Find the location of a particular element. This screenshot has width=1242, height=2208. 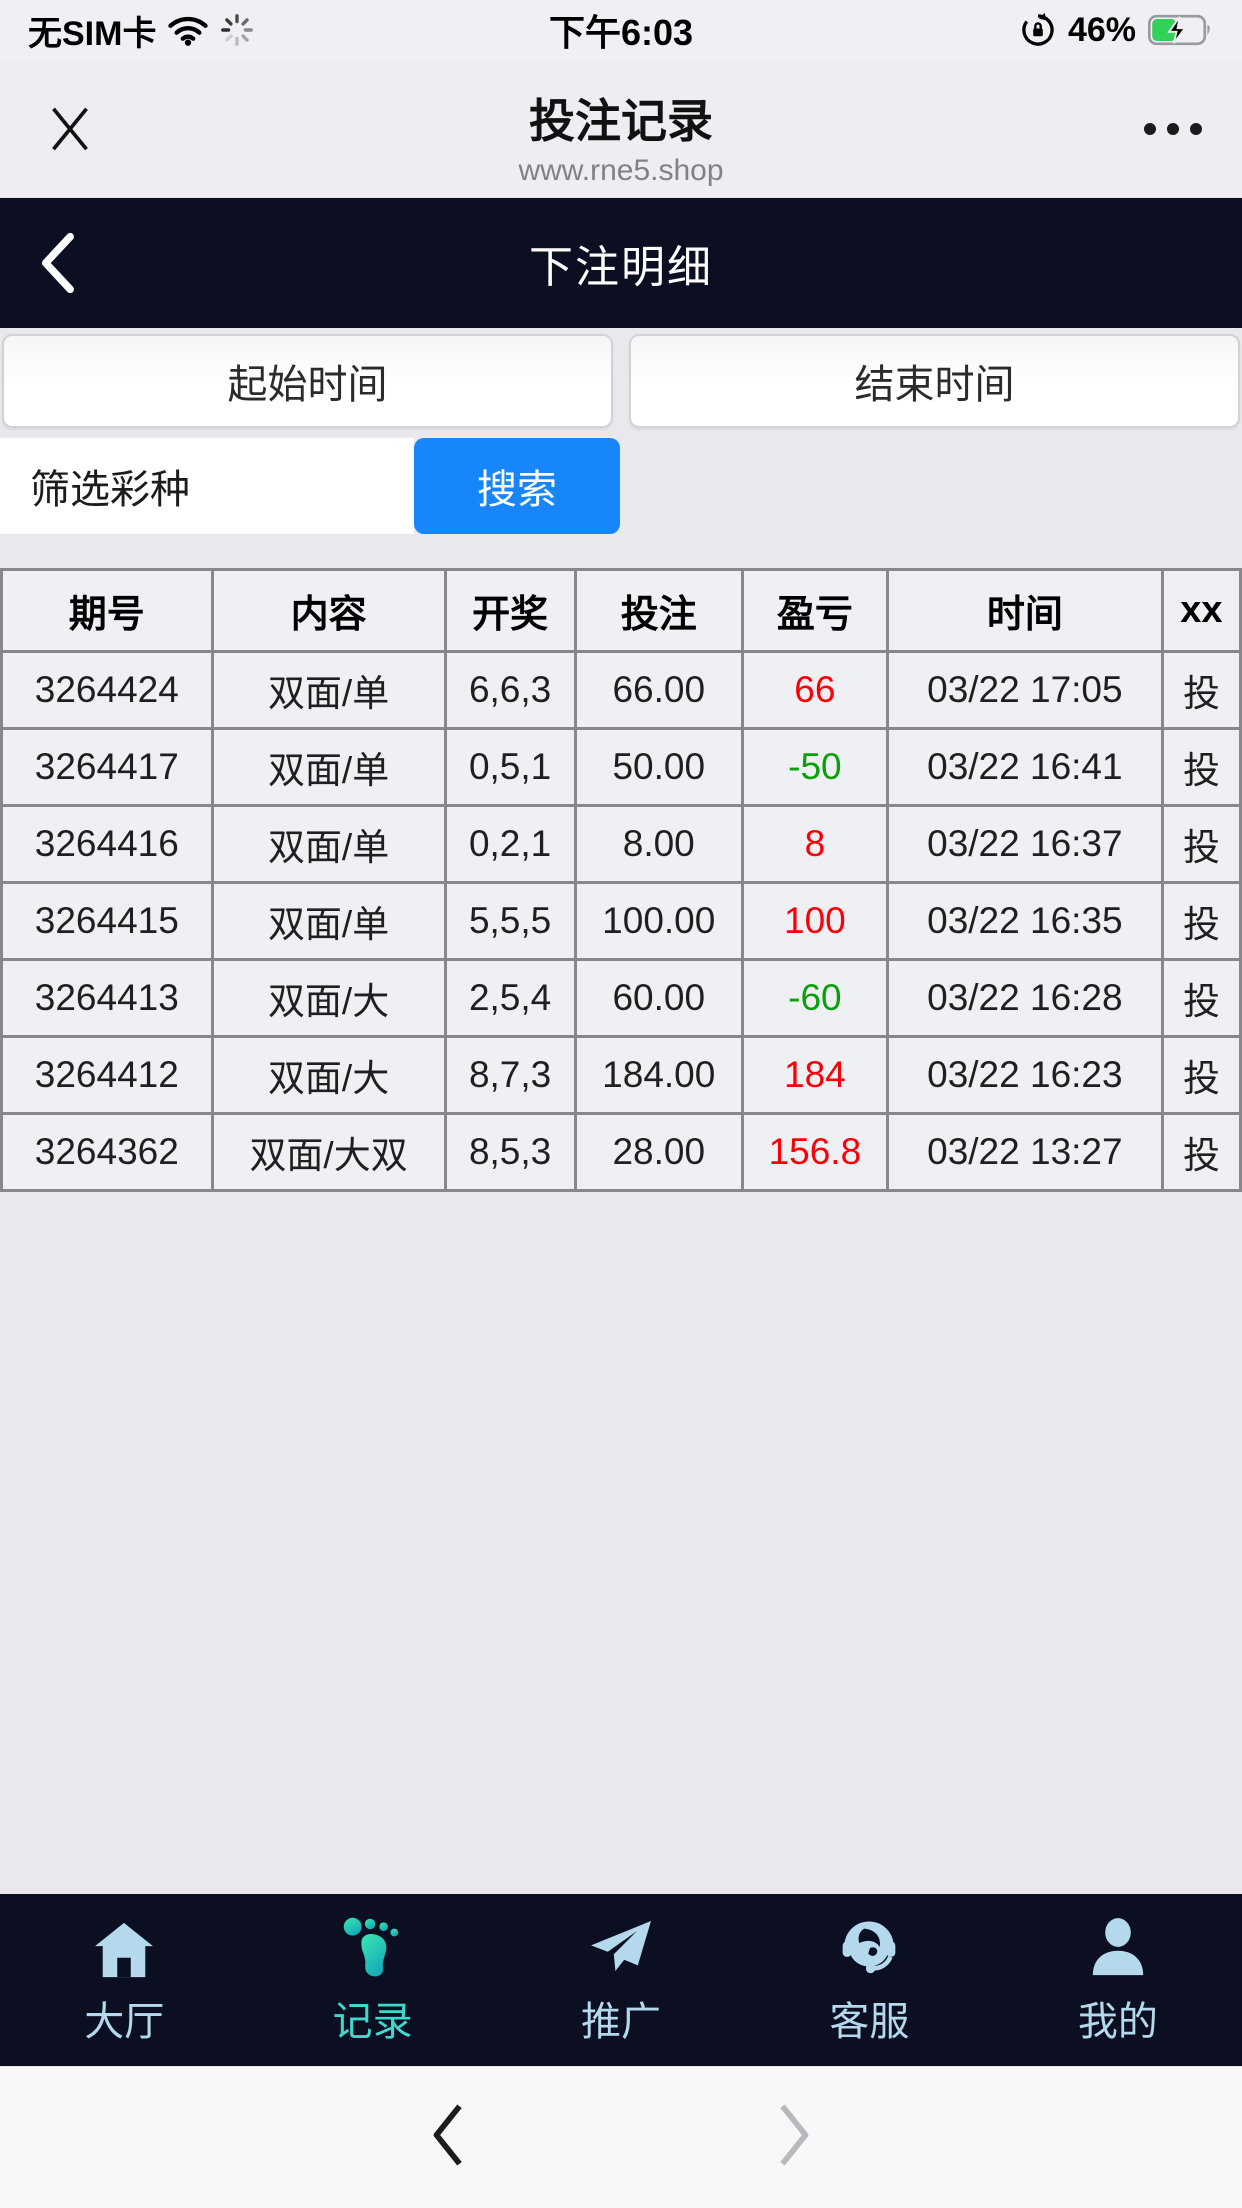

more-menu-button is located at coordinates (1173, 128).